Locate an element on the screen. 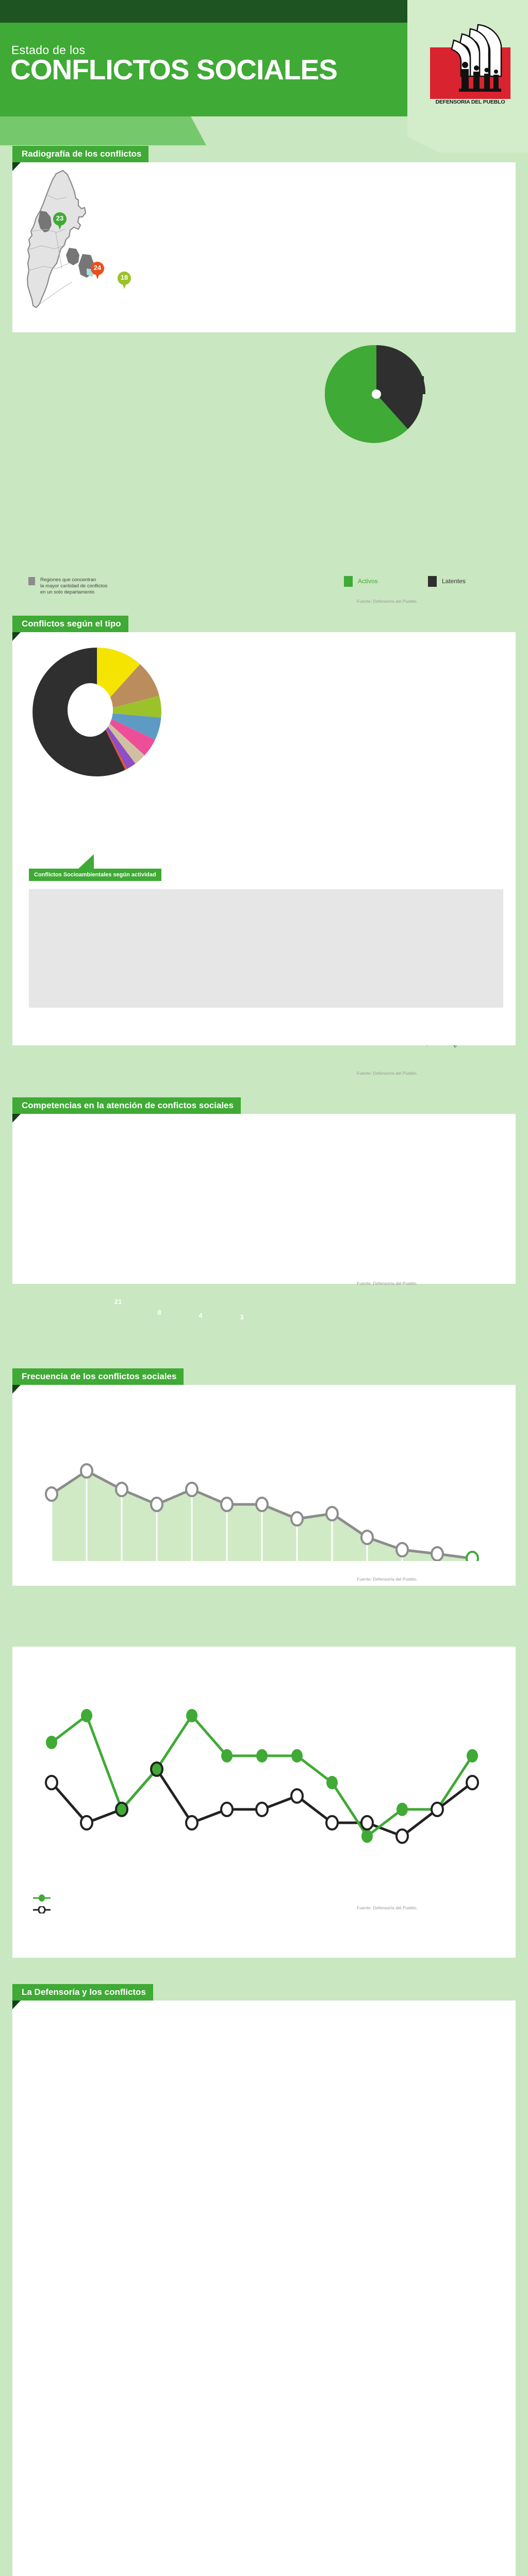 This screenshot has height=2576, width=528. section-2-title: Conflictos según el tipo is located at coordinates (70, 624).